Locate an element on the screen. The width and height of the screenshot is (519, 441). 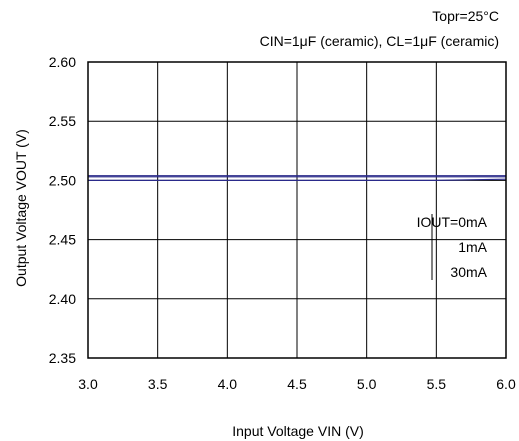
condition-note-capacitors: CIN=1μF (ceramic), CL=1μF (ceramic) is located at coordinates (379, 41).